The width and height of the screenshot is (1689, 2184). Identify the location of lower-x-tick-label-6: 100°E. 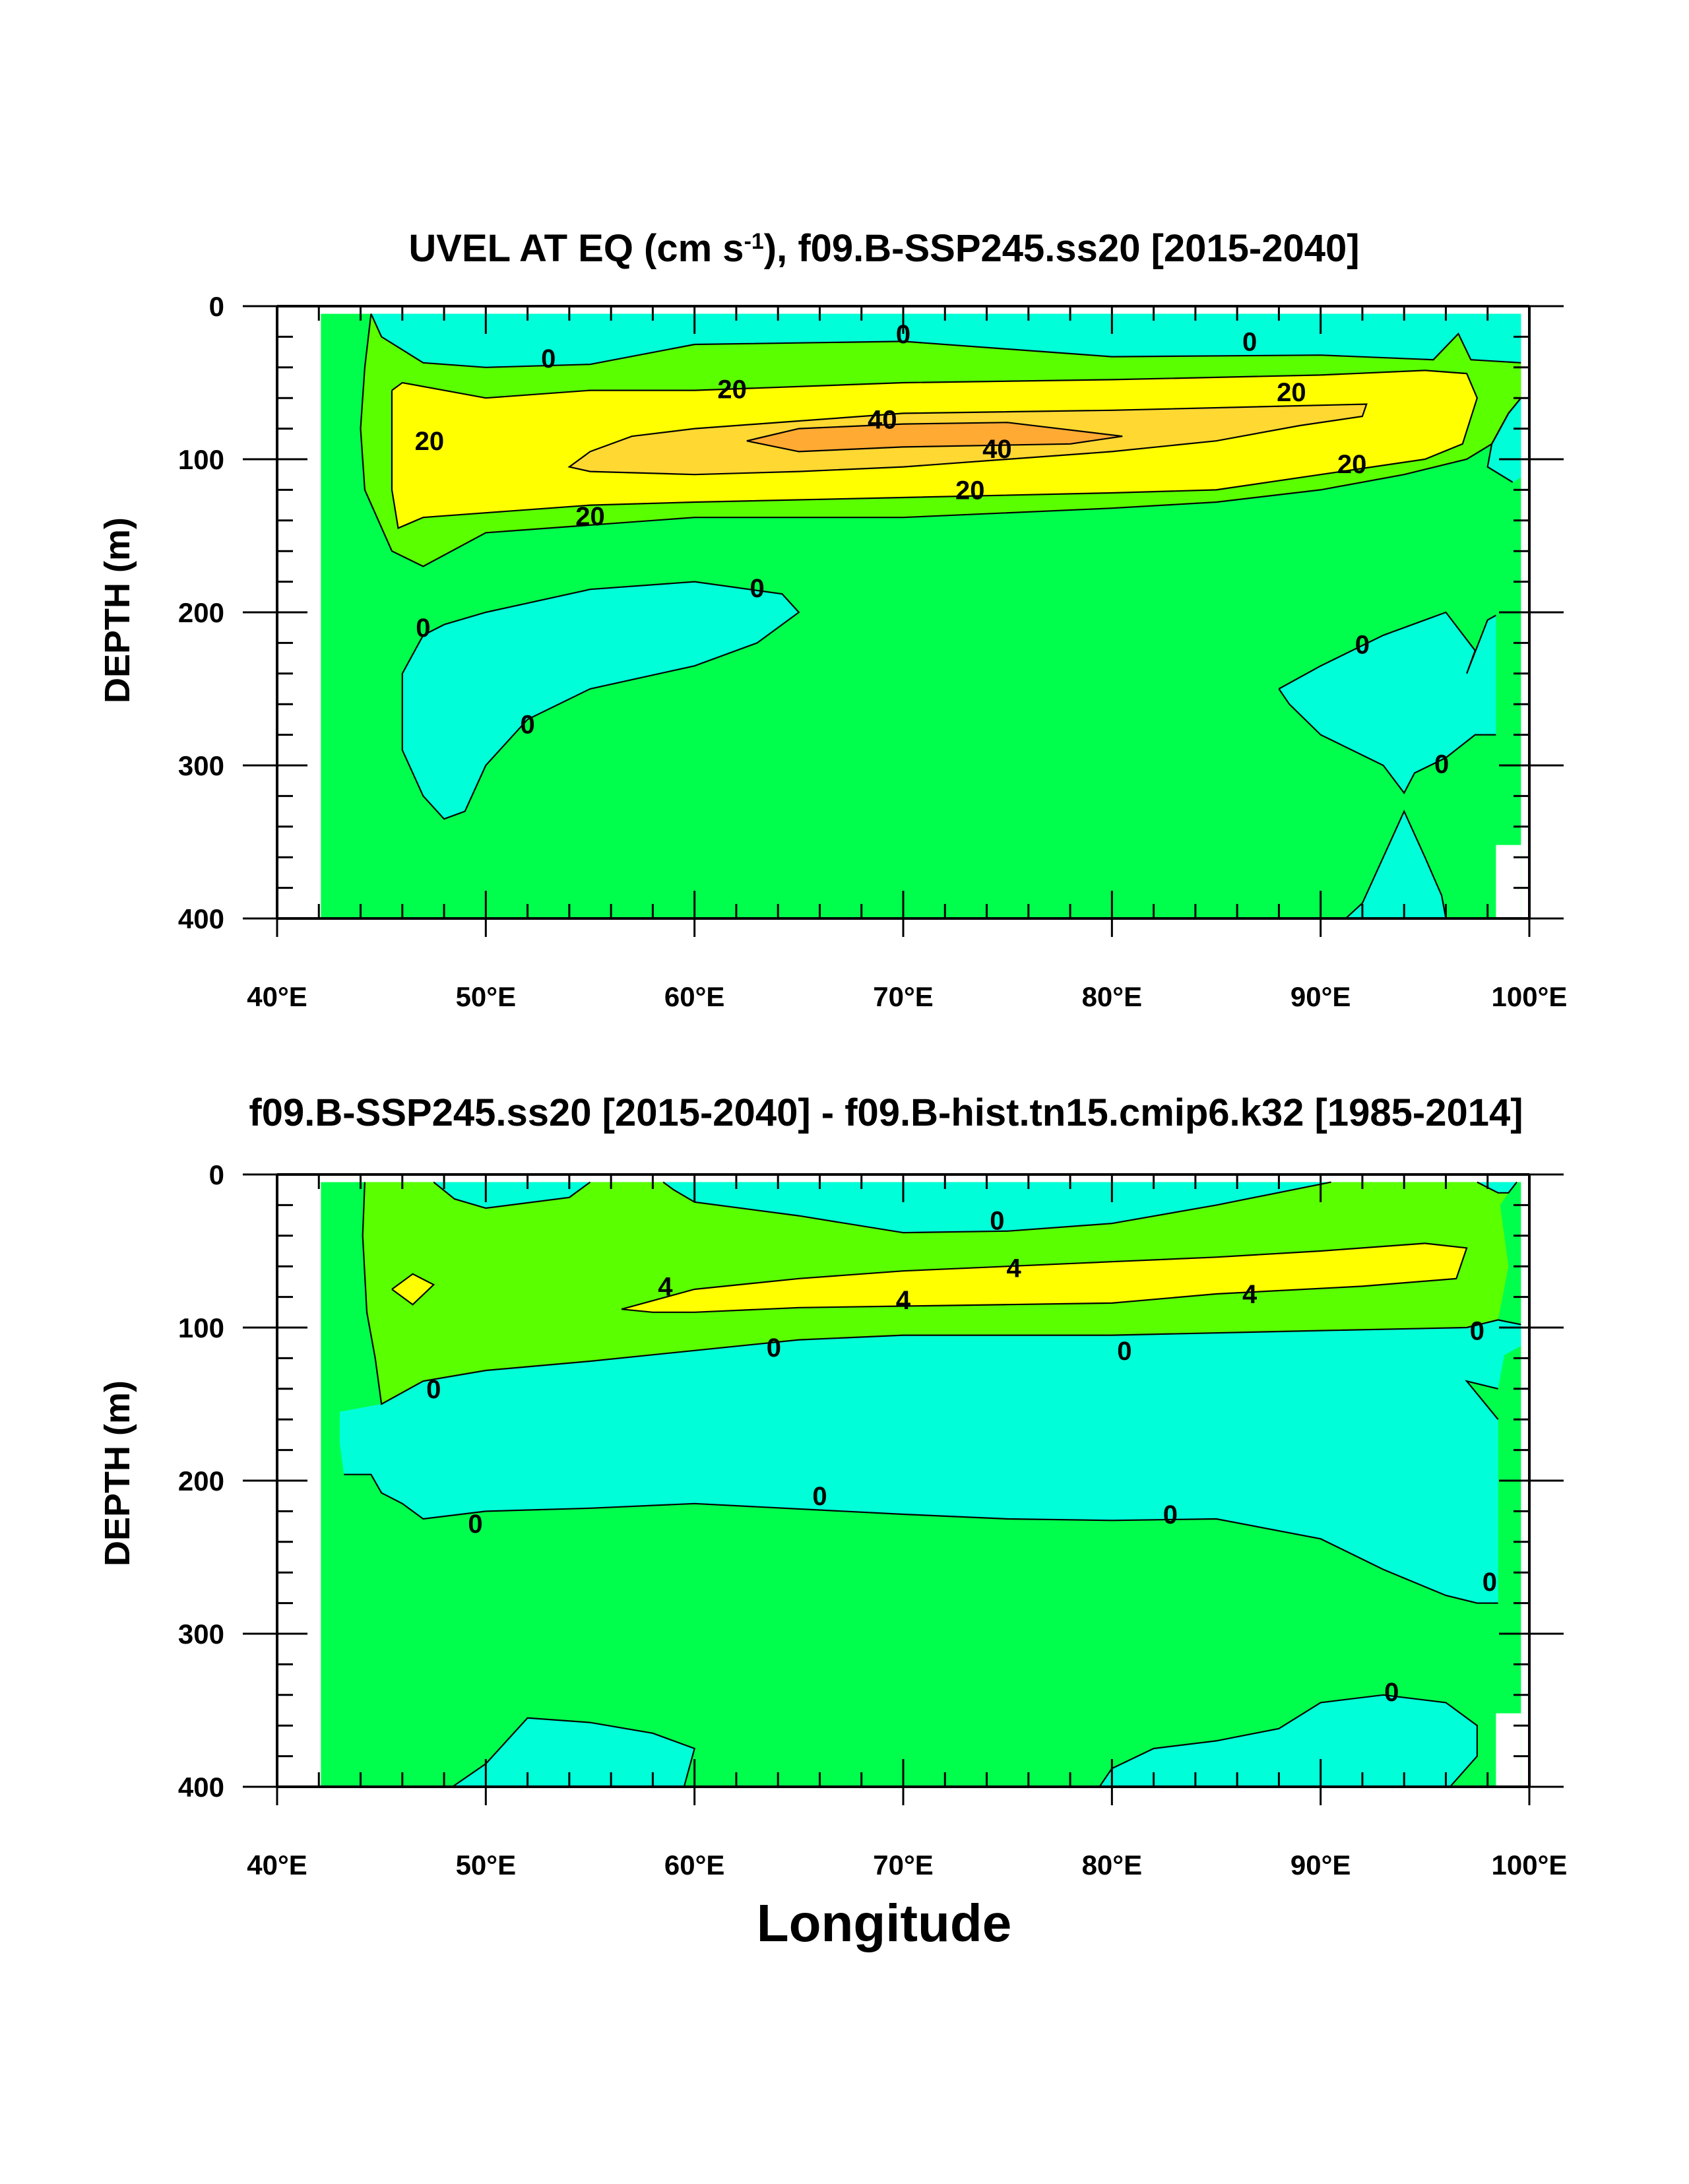
(1530, 1864).